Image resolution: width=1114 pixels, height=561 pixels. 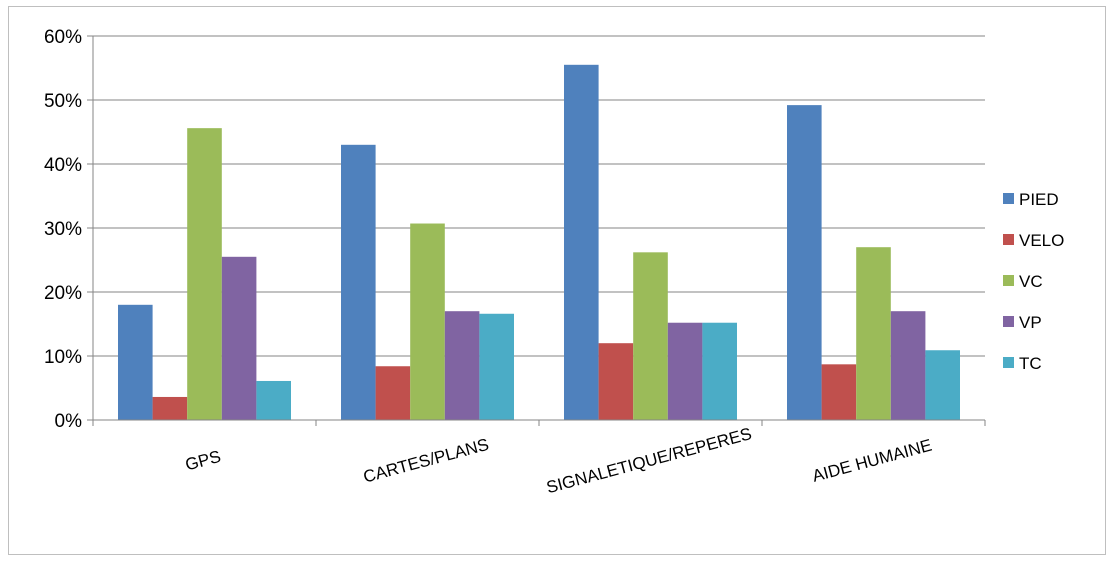 What do you see at coordinates (648, 460) in the screenshot?
I see `x-category-label: SIGNALETIQUE/REPERES` at bounding box center [648, 460].